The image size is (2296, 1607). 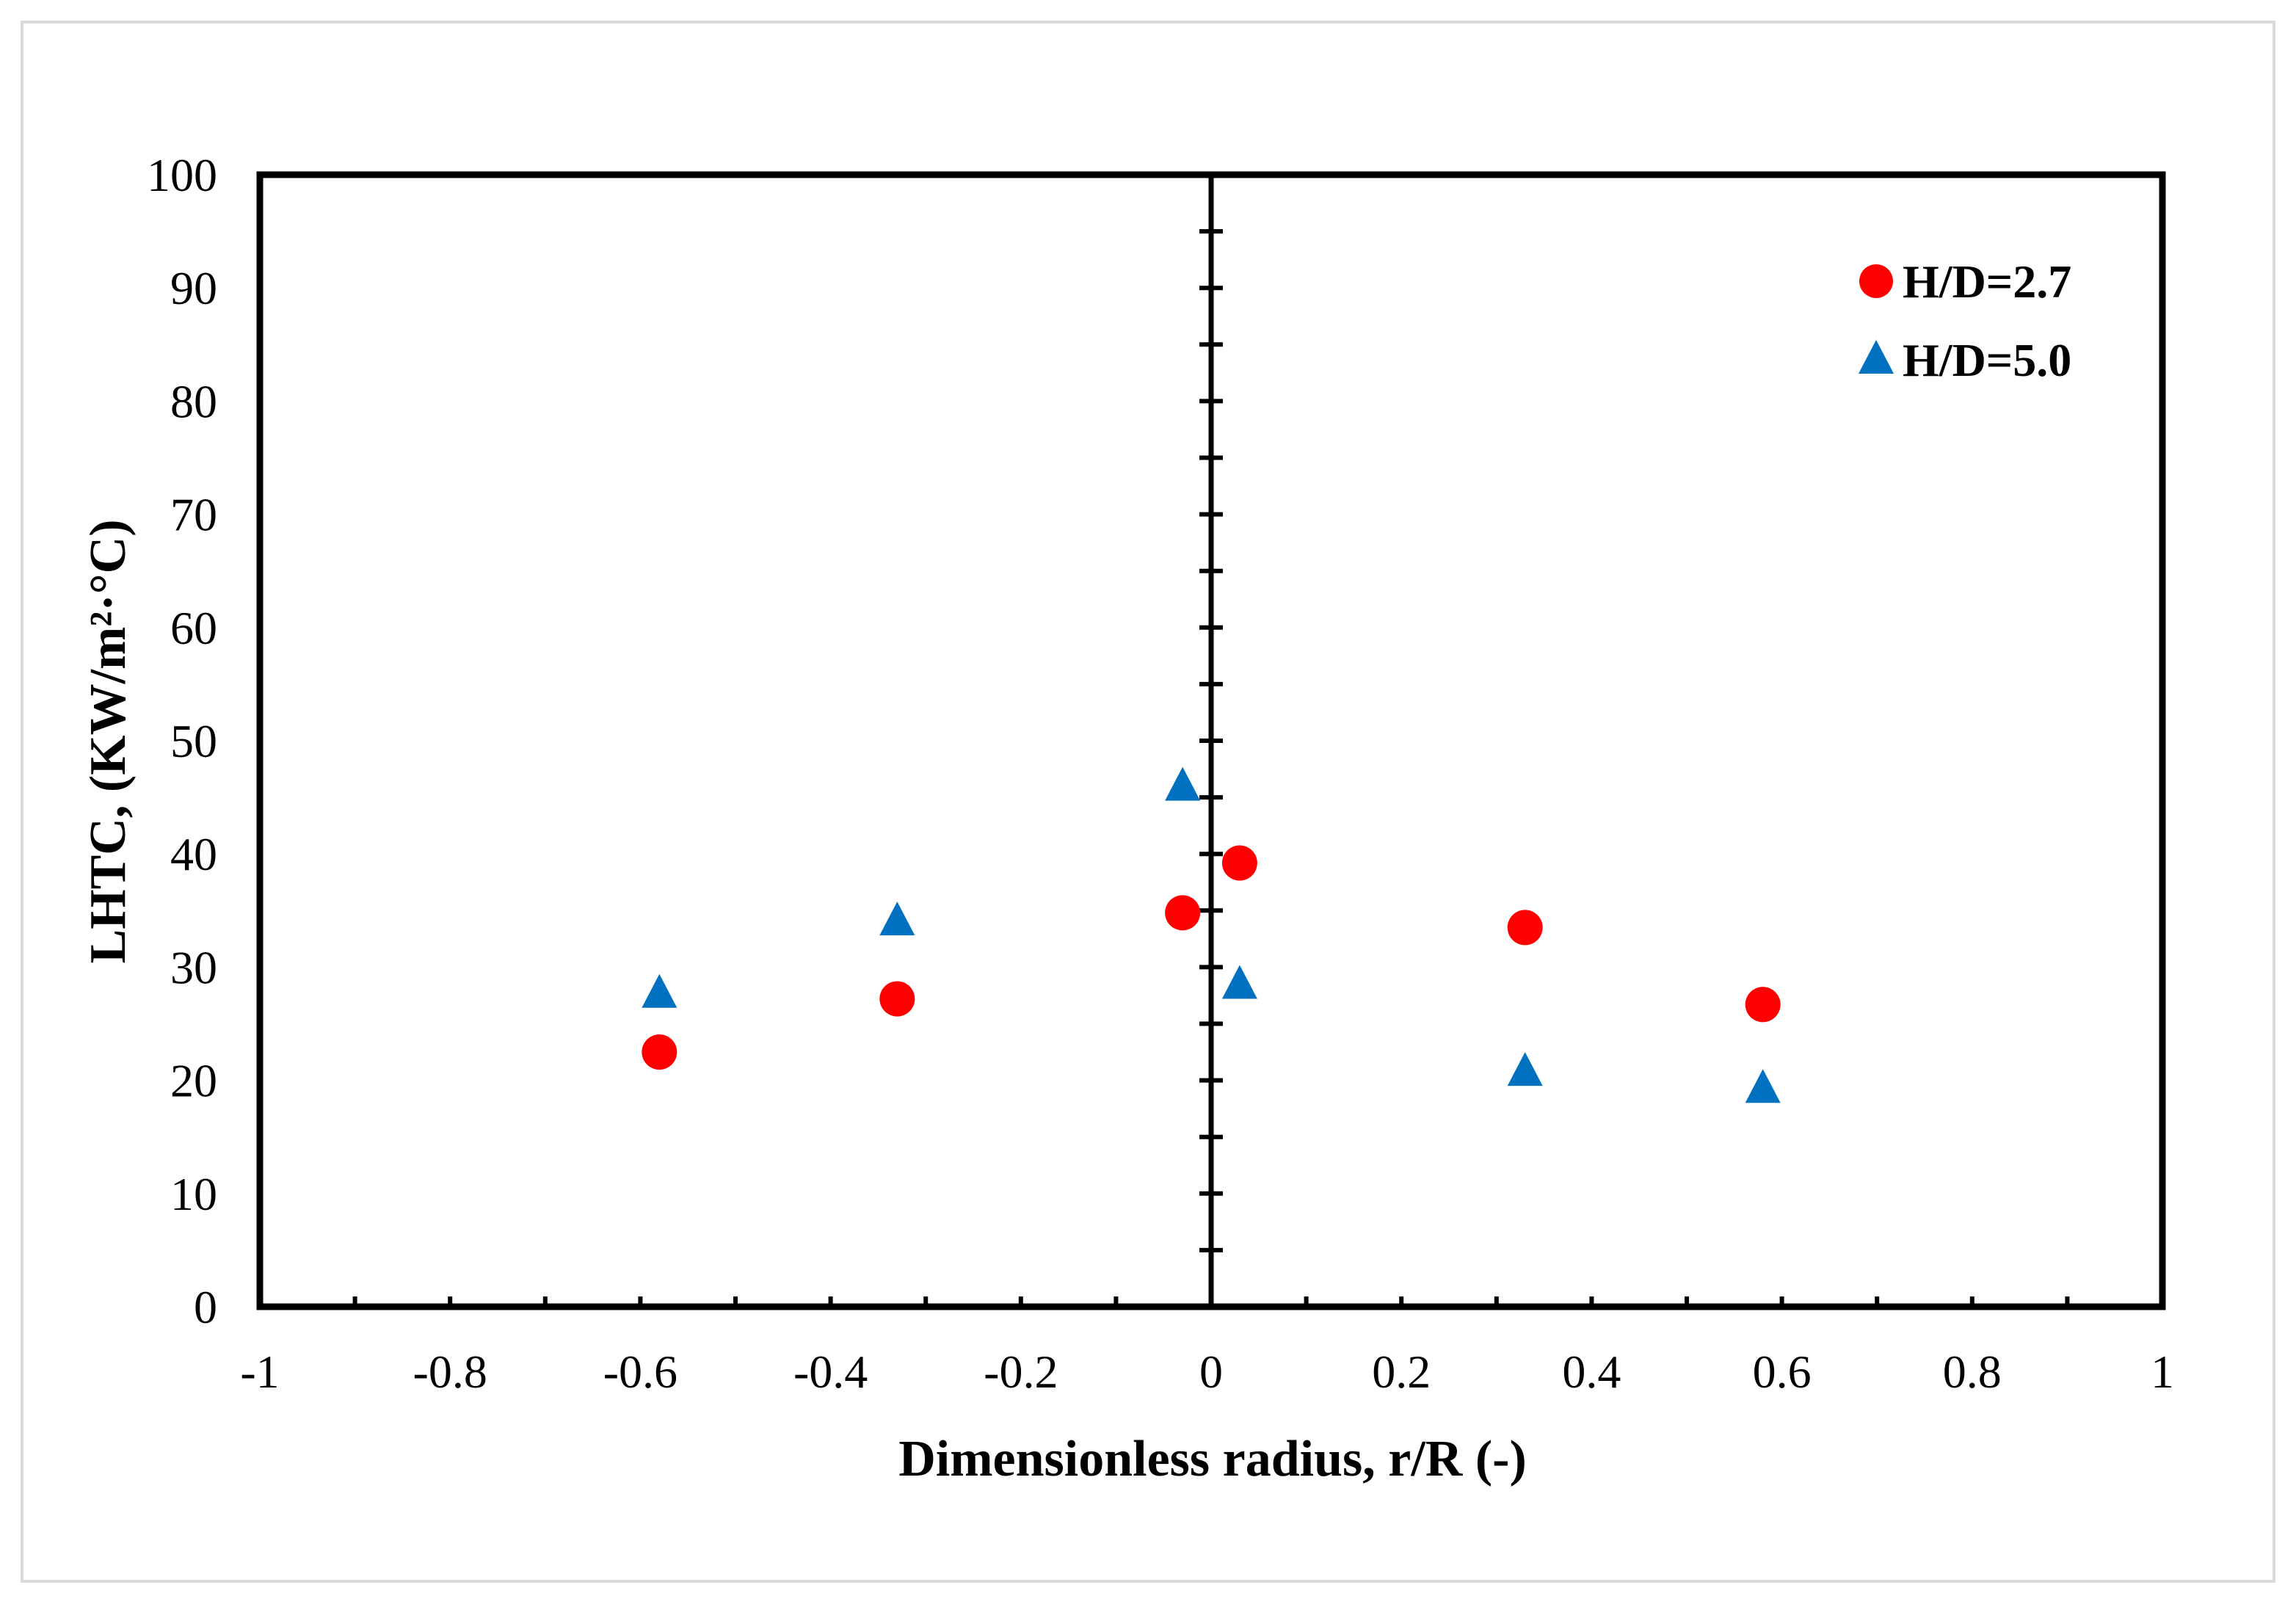 I want to click on x-tick-labels: -1 -0.8 -0.6 -0.4 -0.2 0 0.2 0.4 0.6 0.8 1, so click(x=1207, y=1372).